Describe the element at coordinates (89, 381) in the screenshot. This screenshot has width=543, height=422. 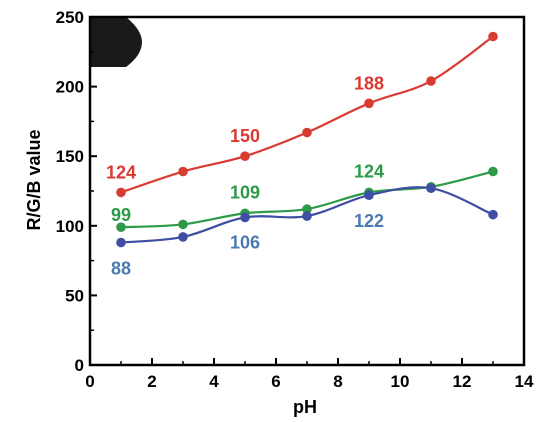
I see `x-tick-label: 0` at that location.